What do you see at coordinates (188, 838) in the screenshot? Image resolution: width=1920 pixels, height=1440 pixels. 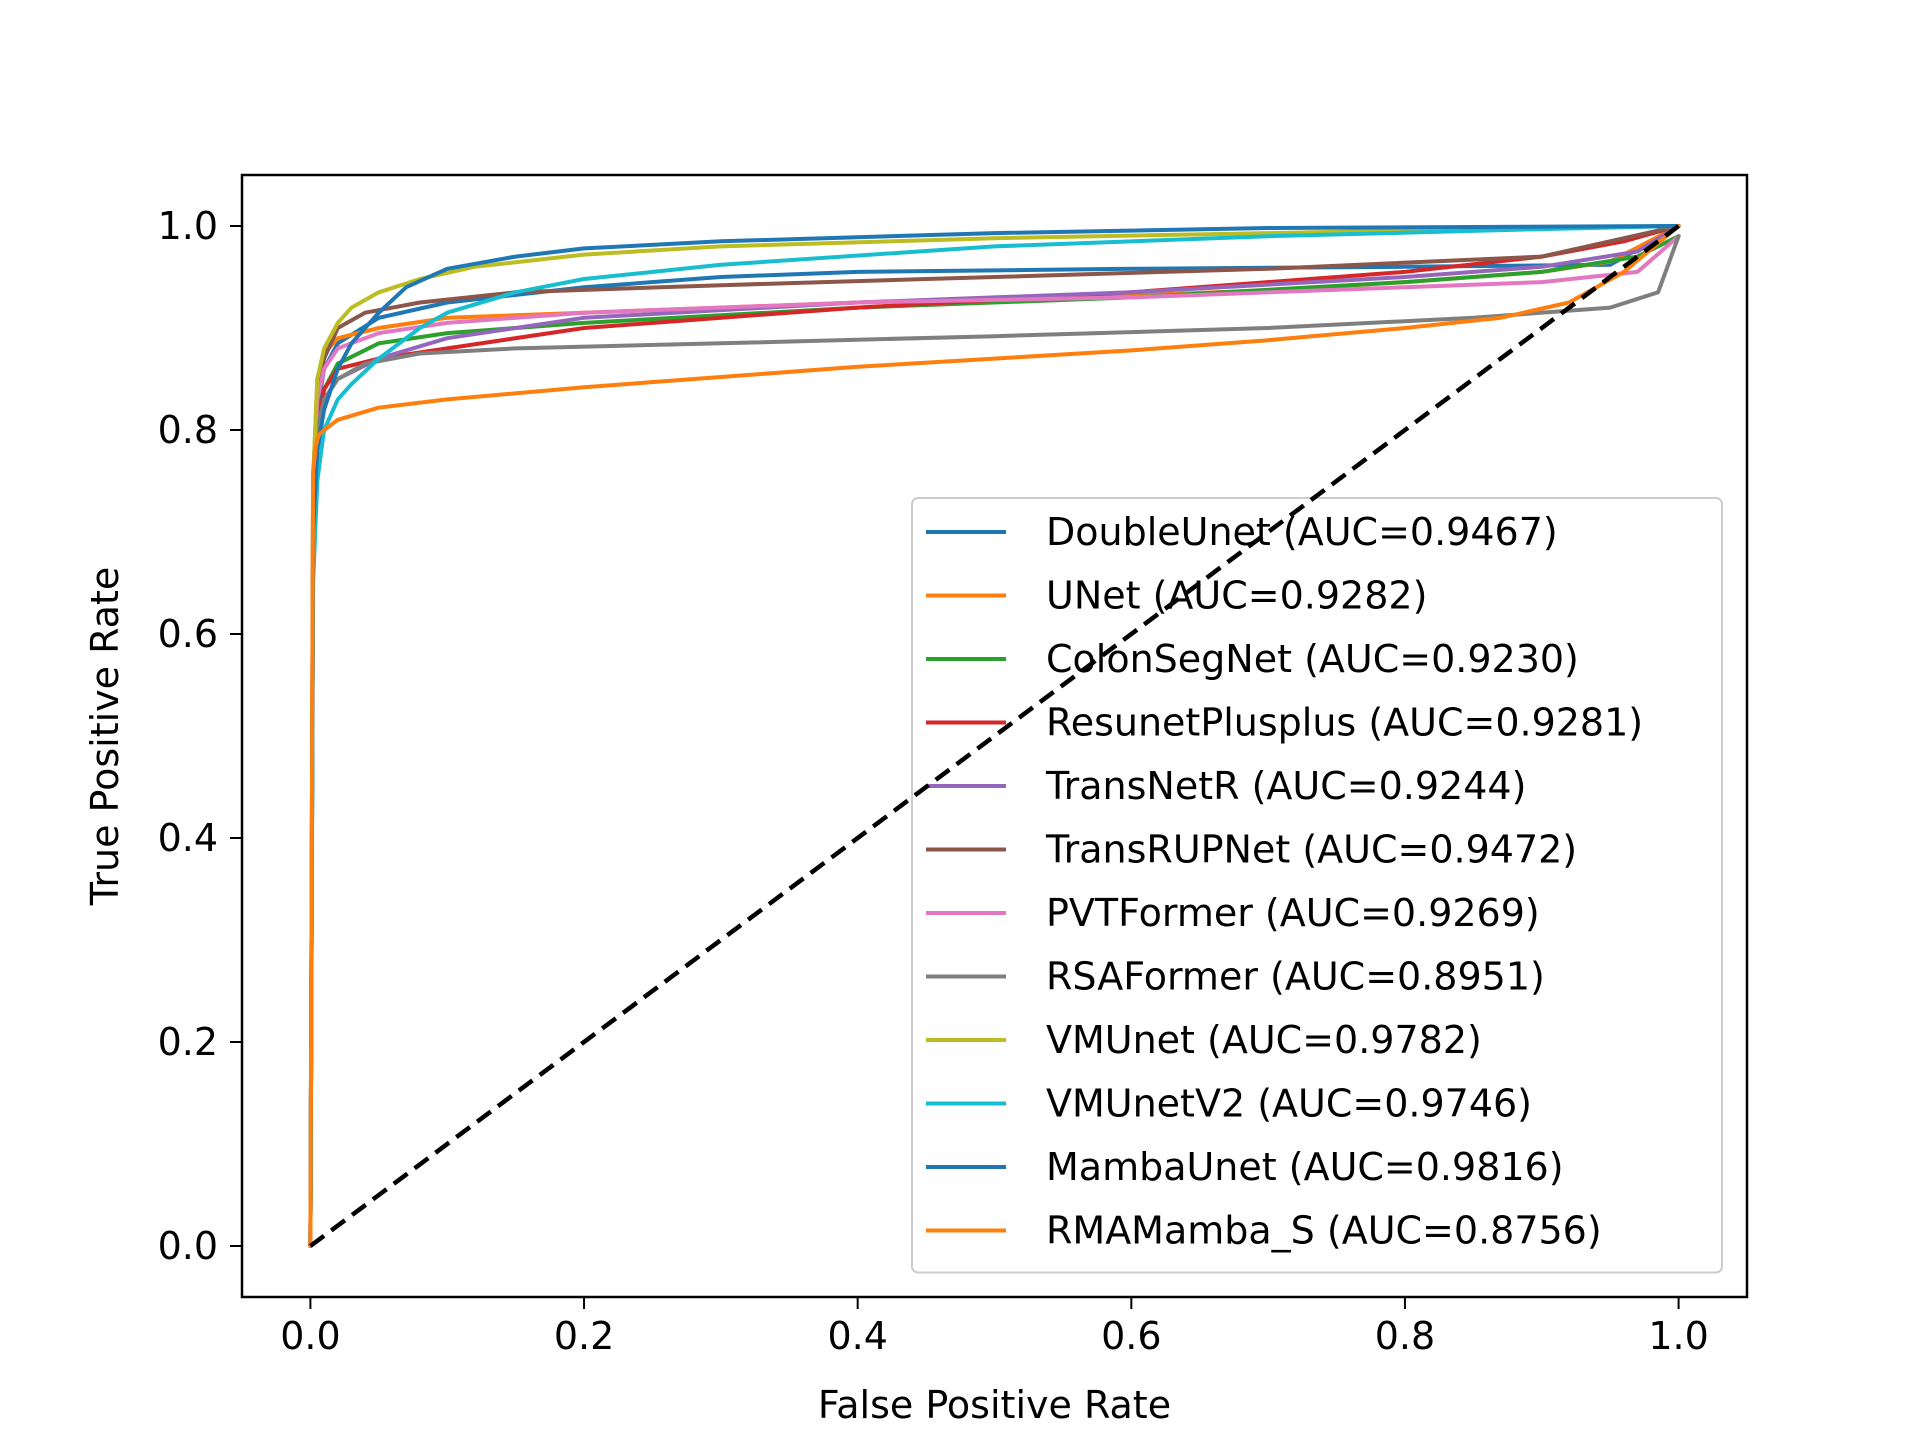 I see `y-tick-label: 0.4` at bounding box center [188, 838].